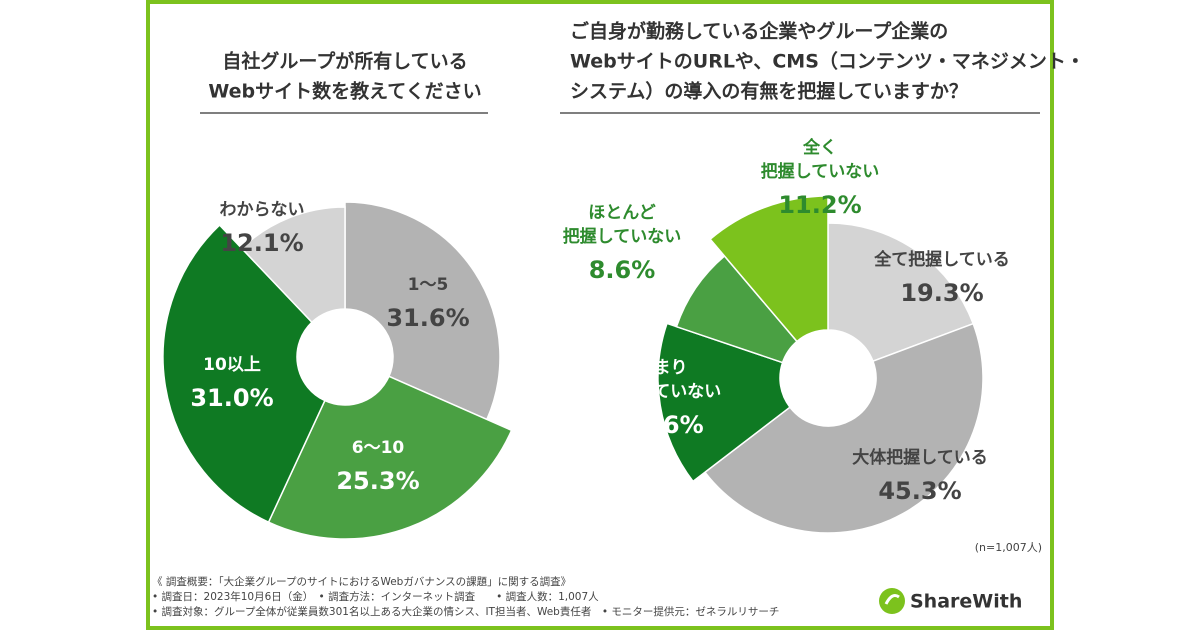 This screenshot has height=630, width=1200. Describe the element at coordinates (622, 270) in the screenshot. I see `value-label: 8.6%` at that location.